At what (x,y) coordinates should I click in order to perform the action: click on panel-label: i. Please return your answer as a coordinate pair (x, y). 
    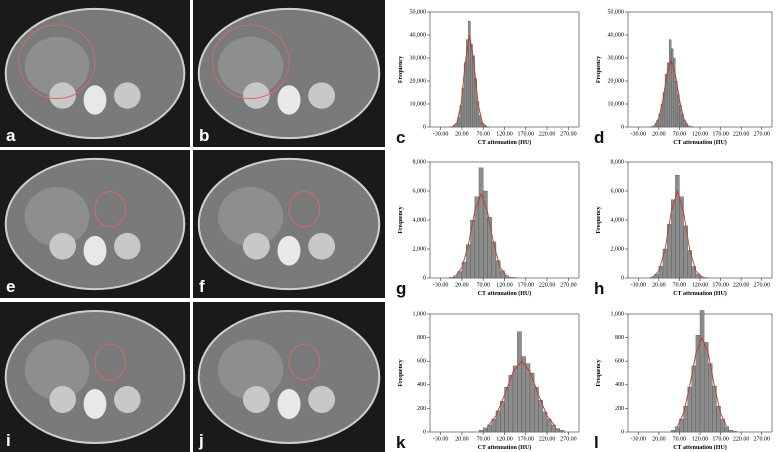
    Looking at the image, I should click on (8, 440).